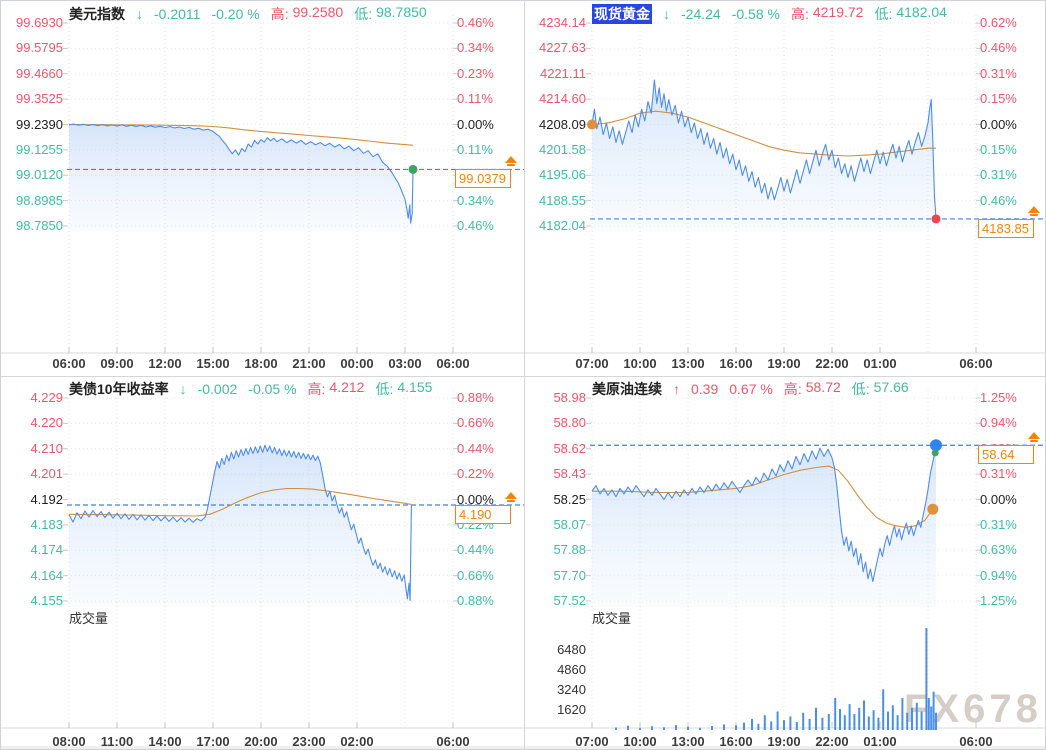 Image resolution: width=1046 pixels, height=750 pixels. What do you see at coordinates (571, 649) in the screenshot?
I see `volume-axis-label: 6480` at bounding box center [571, 649].